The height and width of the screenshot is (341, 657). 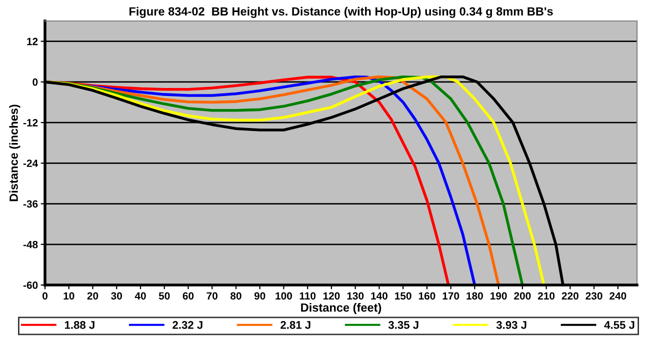 What do you see at coordinates (164, 296) in the screenshot?
I see `x-tick-label: 50` at bounding box center [164, 296].